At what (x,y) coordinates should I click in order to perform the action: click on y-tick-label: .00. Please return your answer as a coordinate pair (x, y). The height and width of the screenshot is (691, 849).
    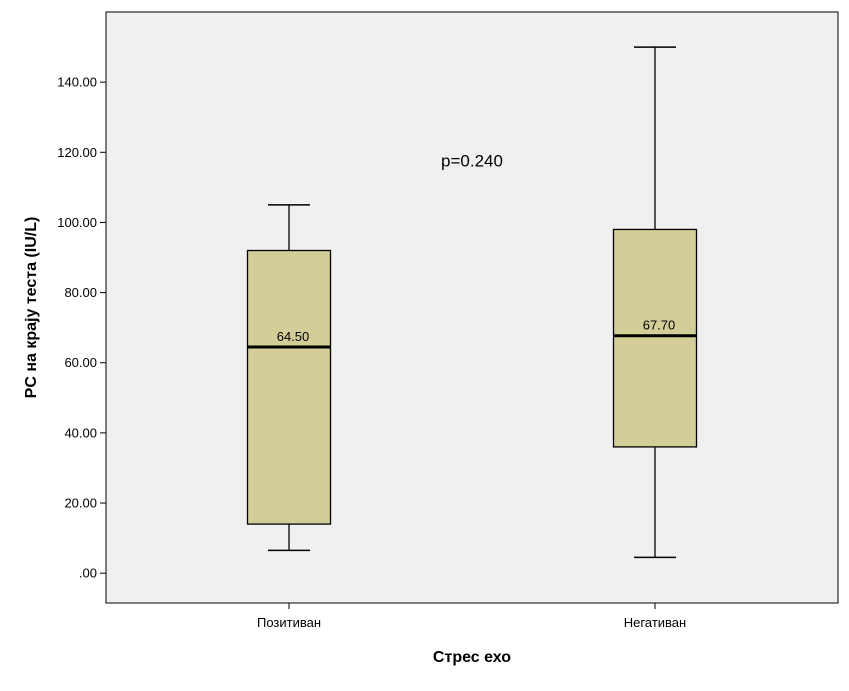
    Looking at the image, I should click on (88, 573).